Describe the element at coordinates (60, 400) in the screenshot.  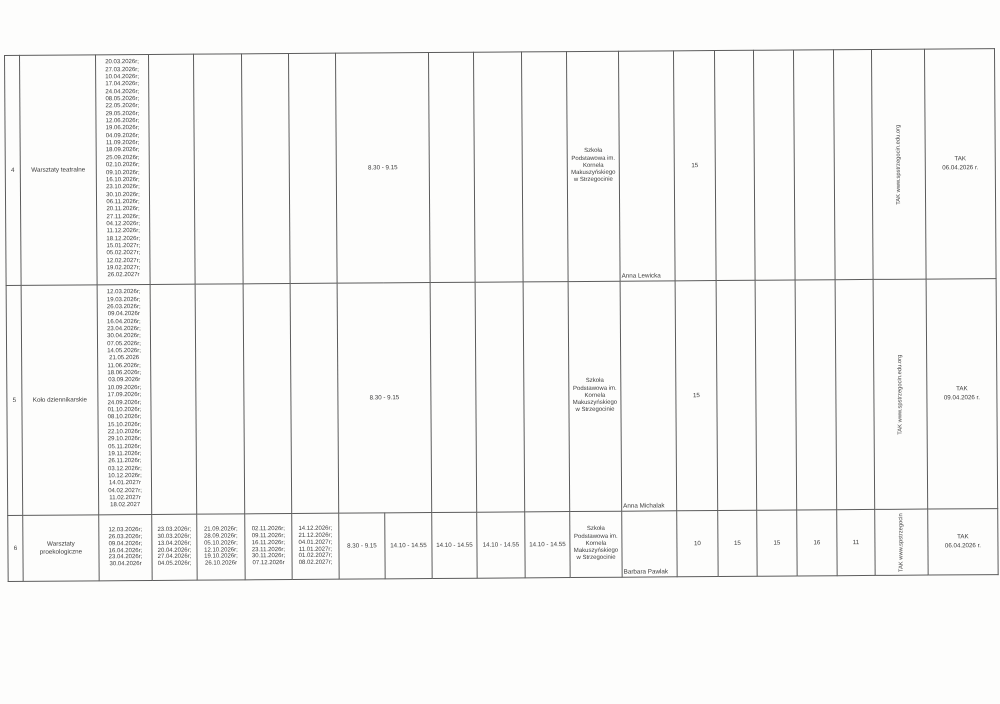
I see `activity-name-cell: Koło dziennikarskie` at that location.